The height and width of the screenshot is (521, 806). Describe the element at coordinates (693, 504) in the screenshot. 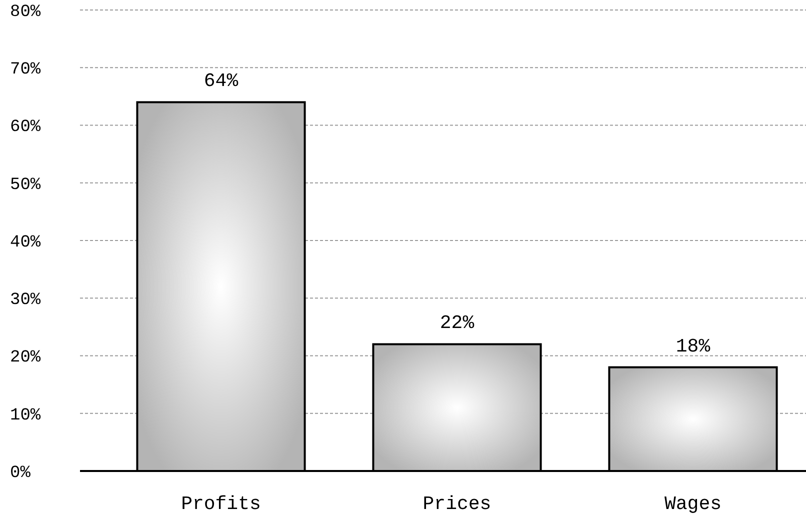

I see `x-tick-label: Wages` at that location.